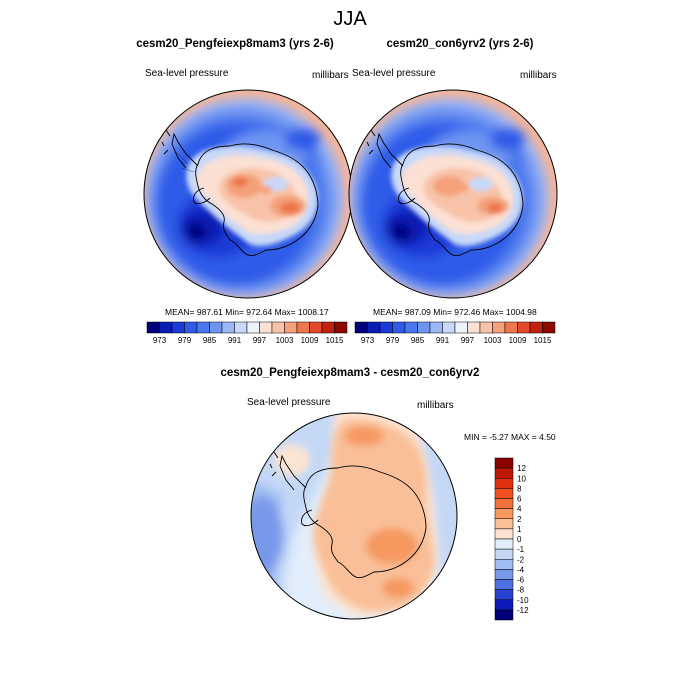 This screenshot has width=700, height=700. I want to click on panel-2-colorbar-tick-label: 991, so click(443, 340).